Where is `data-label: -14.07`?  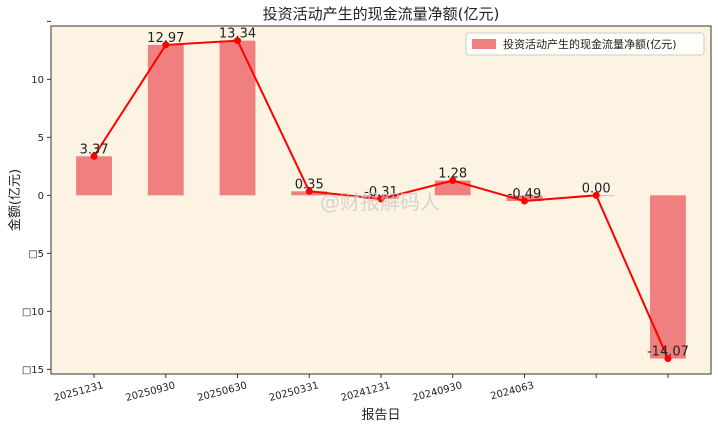
data-label: -14.07 is located at coordinates (668, 352).